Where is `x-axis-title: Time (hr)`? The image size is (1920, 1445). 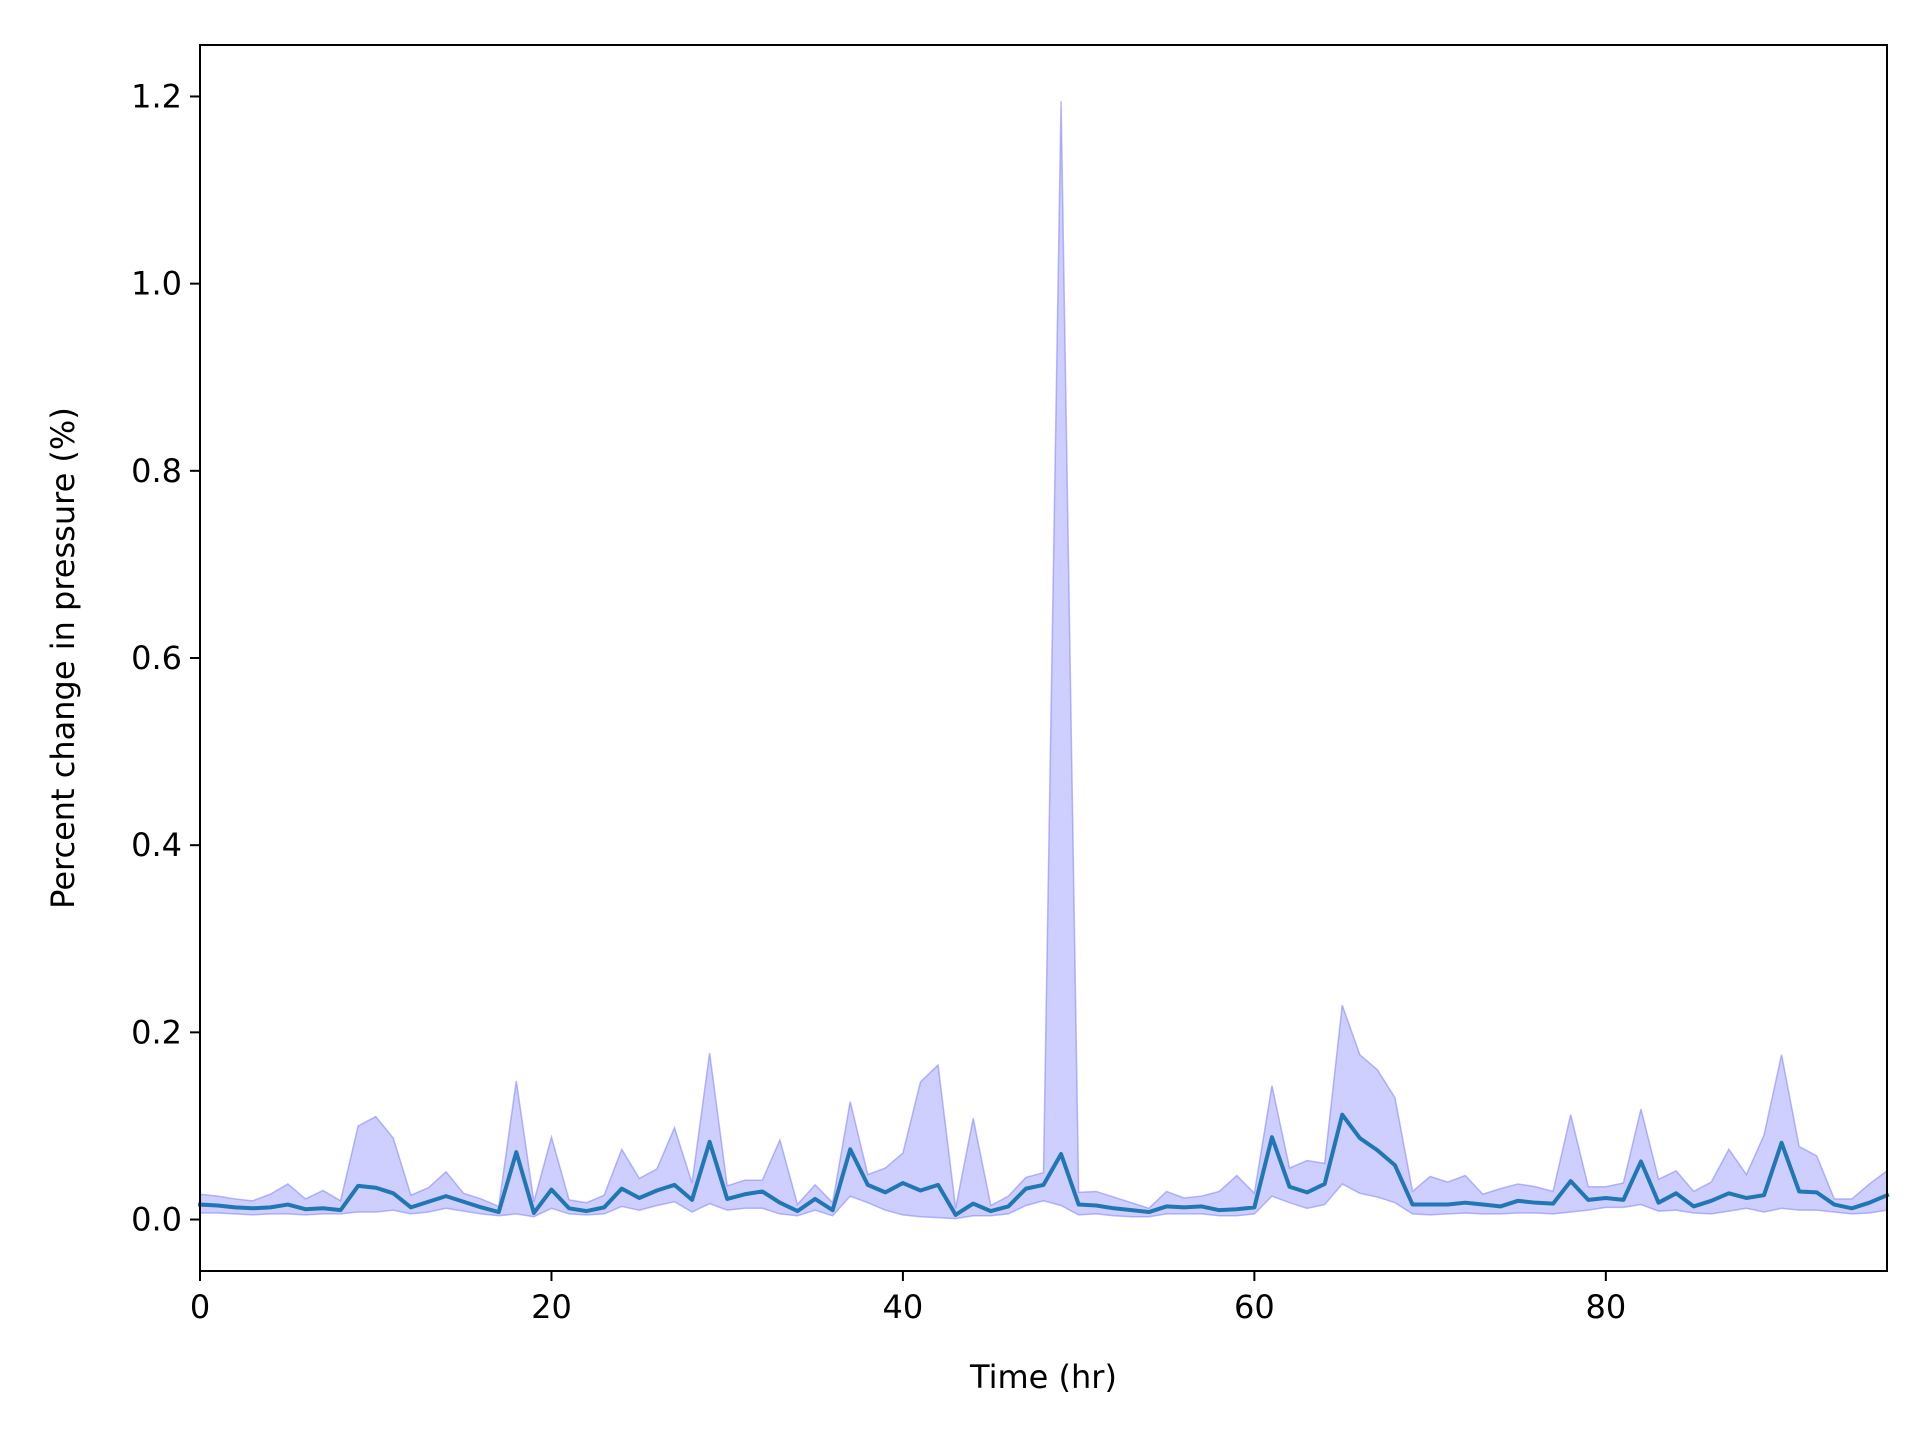
x-axis-title: Time (hr) is located at coordinates (1043, 1377).